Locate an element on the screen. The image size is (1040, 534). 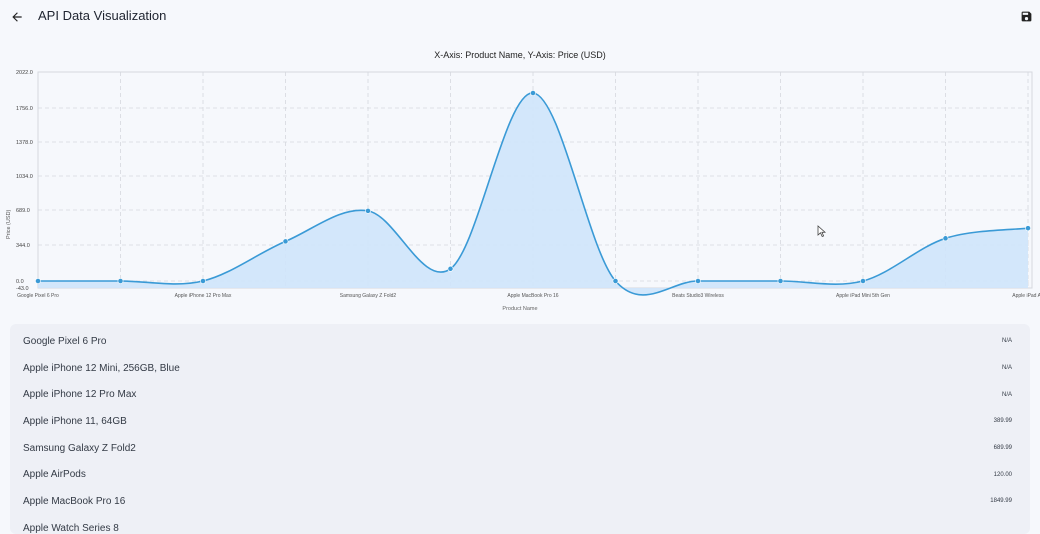
x-tick-label: Apple iPad Mini 5th Gen is located at coordinates (863, 296).